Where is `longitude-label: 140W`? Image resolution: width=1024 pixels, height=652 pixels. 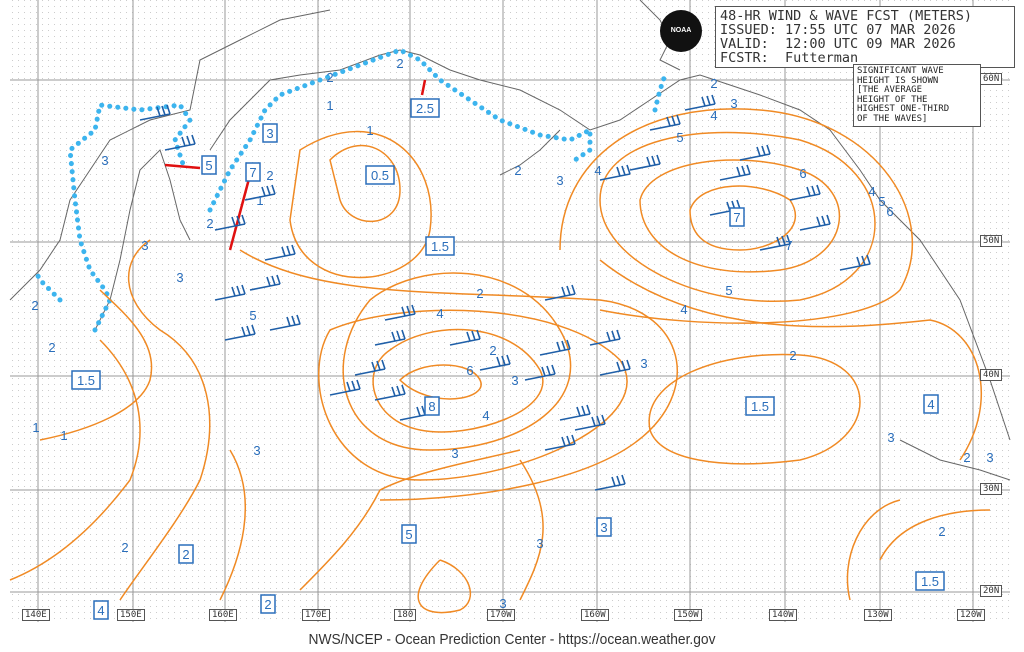 longitude-label: 140W is located at coordinates (783, 615).